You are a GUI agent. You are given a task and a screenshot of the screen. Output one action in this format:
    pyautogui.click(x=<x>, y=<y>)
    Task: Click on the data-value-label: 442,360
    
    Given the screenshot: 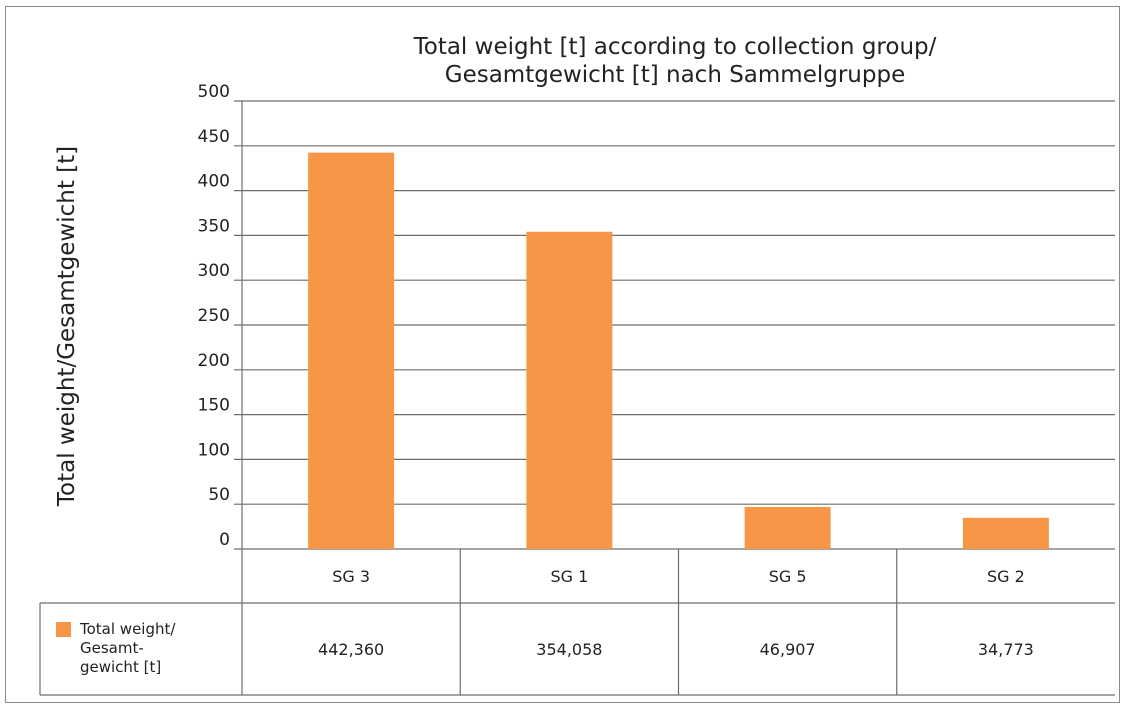 What is the action you would take?
    pyautogui.click(x=351, y=649)
    